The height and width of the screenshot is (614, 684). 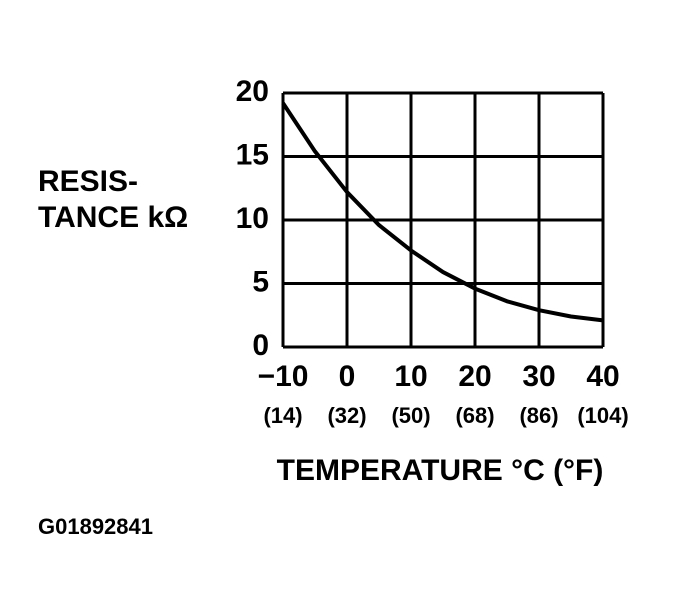 I want to click on x-tick-label: 0, so click(x=347, y=376).